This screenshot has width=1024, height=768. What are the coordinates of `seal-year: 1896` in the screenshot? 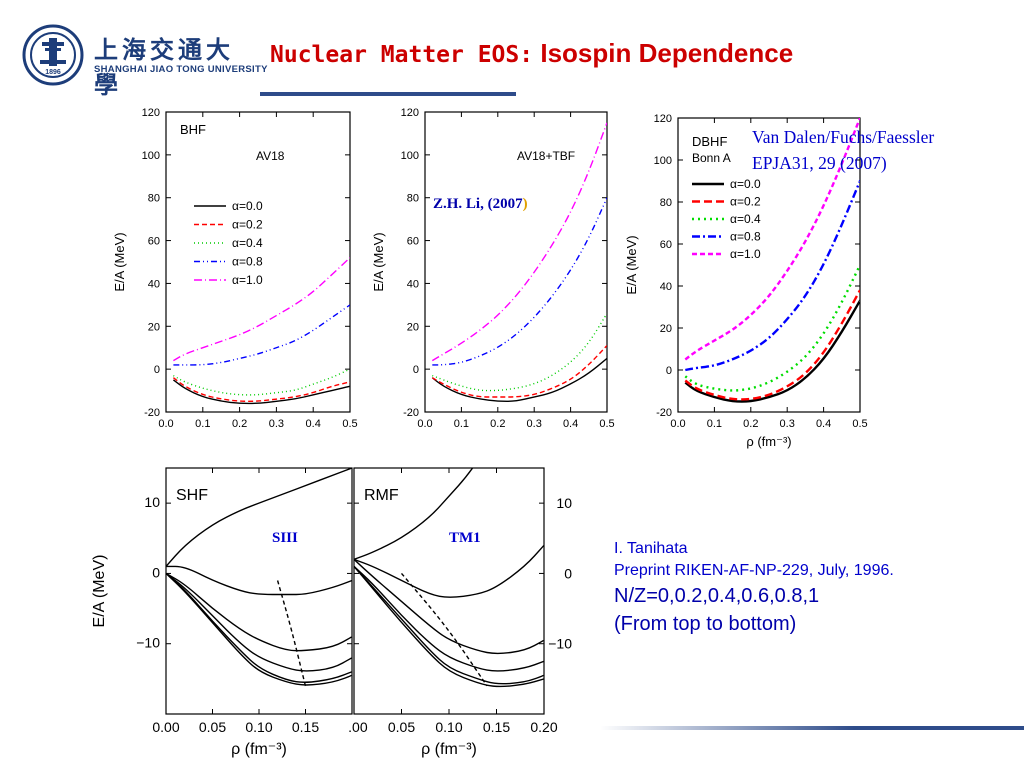 It's located at (53, 72).